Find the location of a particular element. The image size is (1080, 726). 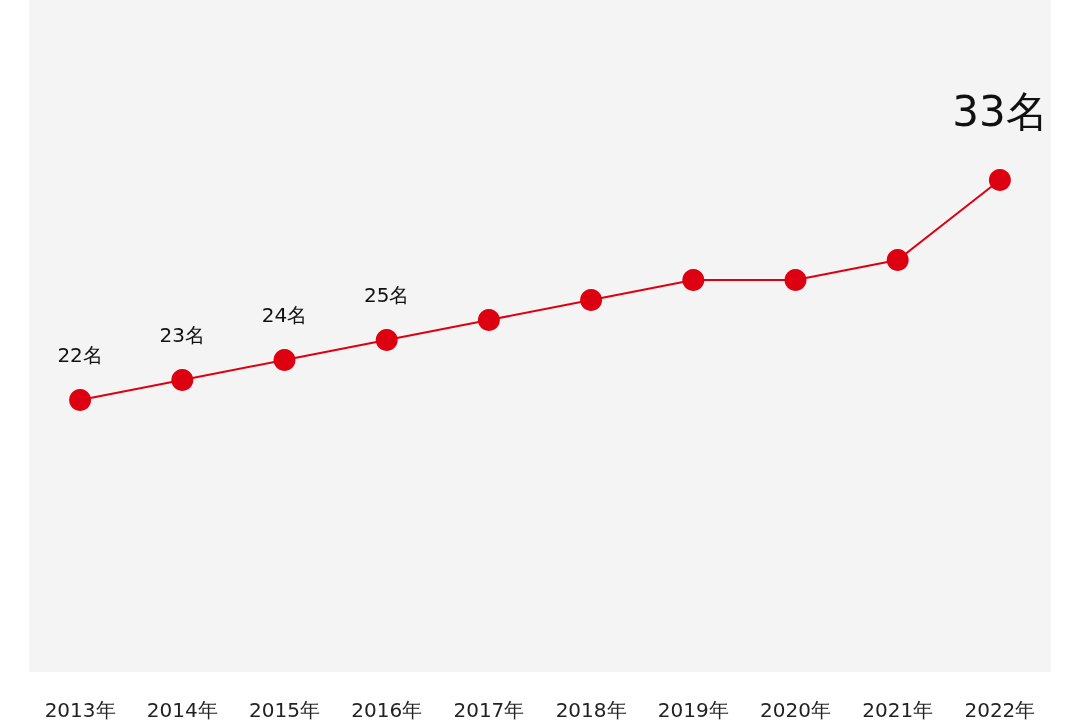

x-tick-label: 2016年 is located at coordinates (387, 710).